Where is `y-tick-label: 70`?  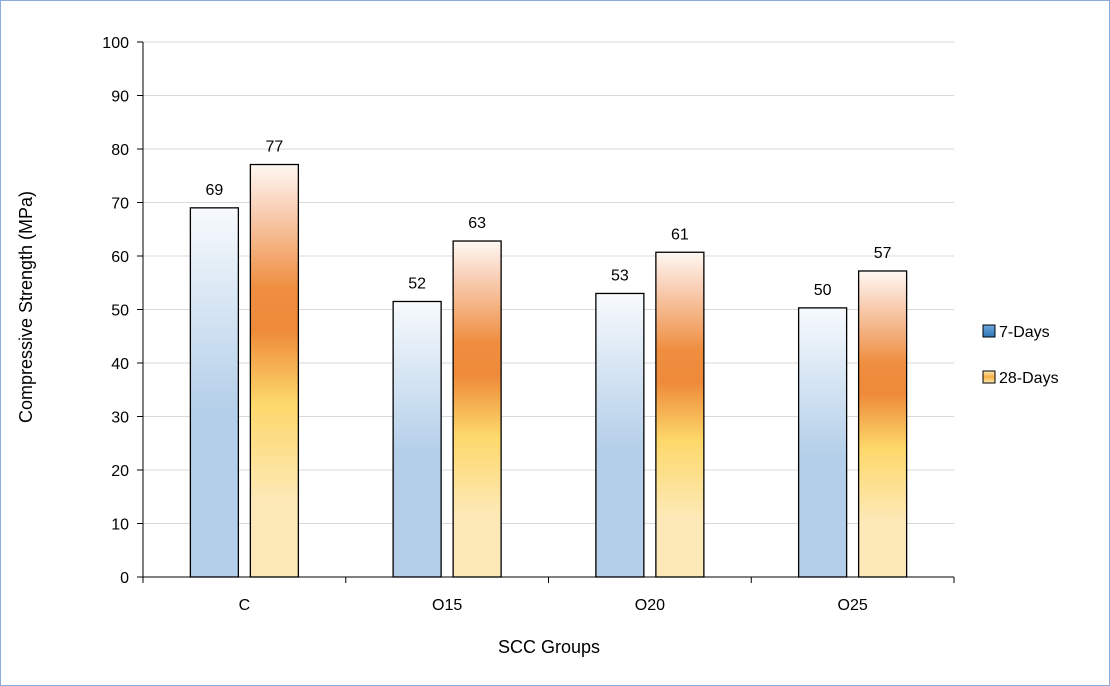
y-tick-label: 70 is located at coordinates (120, 204).